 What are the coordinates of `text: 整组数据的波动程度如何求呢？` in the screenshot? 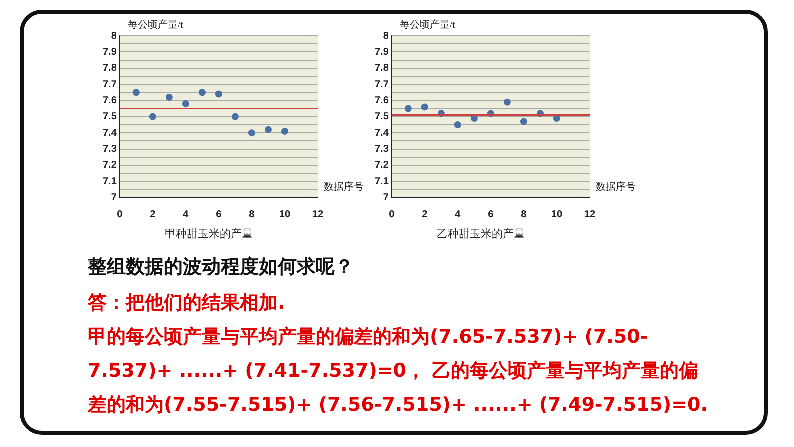 It's located at (221, 267).